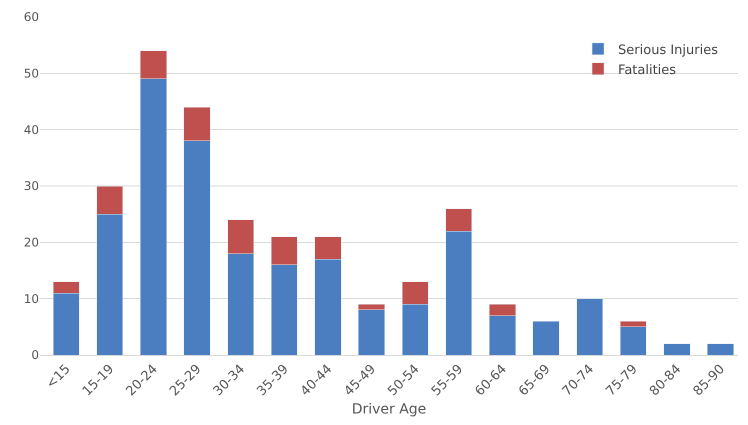  Describe the element at coordinates (31, 186) in the screenshot. I see `y-tick-label: 30` at that location.